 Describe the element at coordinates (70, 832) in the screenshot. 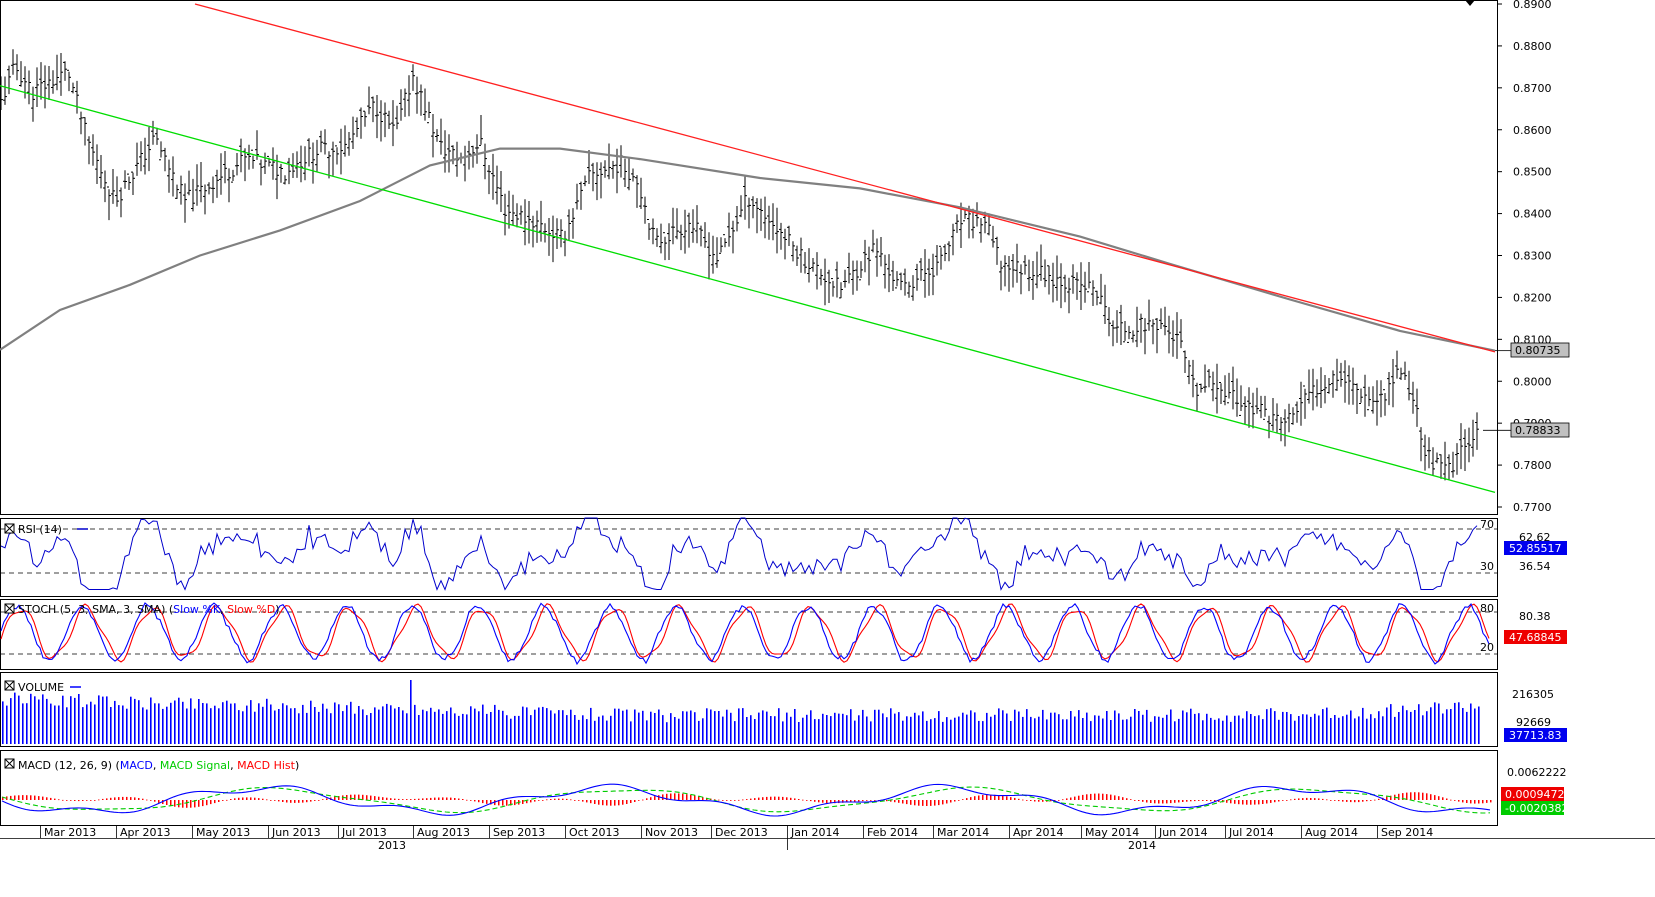

I see `month-label: Mar 2013` at that location.